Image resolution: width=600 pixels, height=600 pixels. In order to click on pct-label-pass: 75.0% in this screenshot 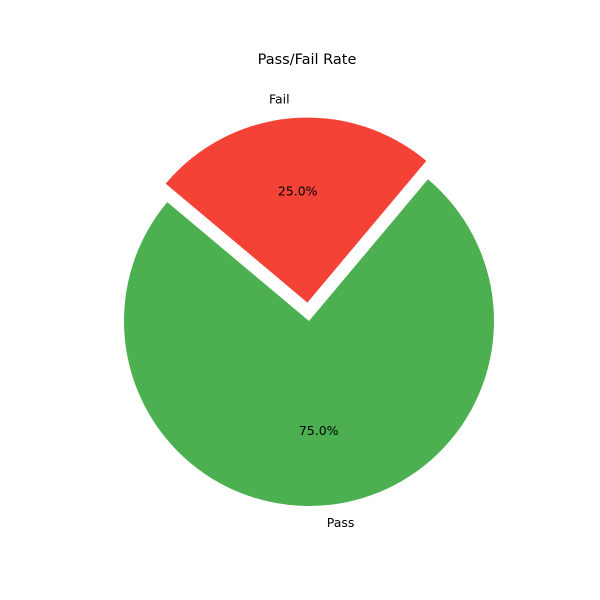, I will do `click(319, 430)`.